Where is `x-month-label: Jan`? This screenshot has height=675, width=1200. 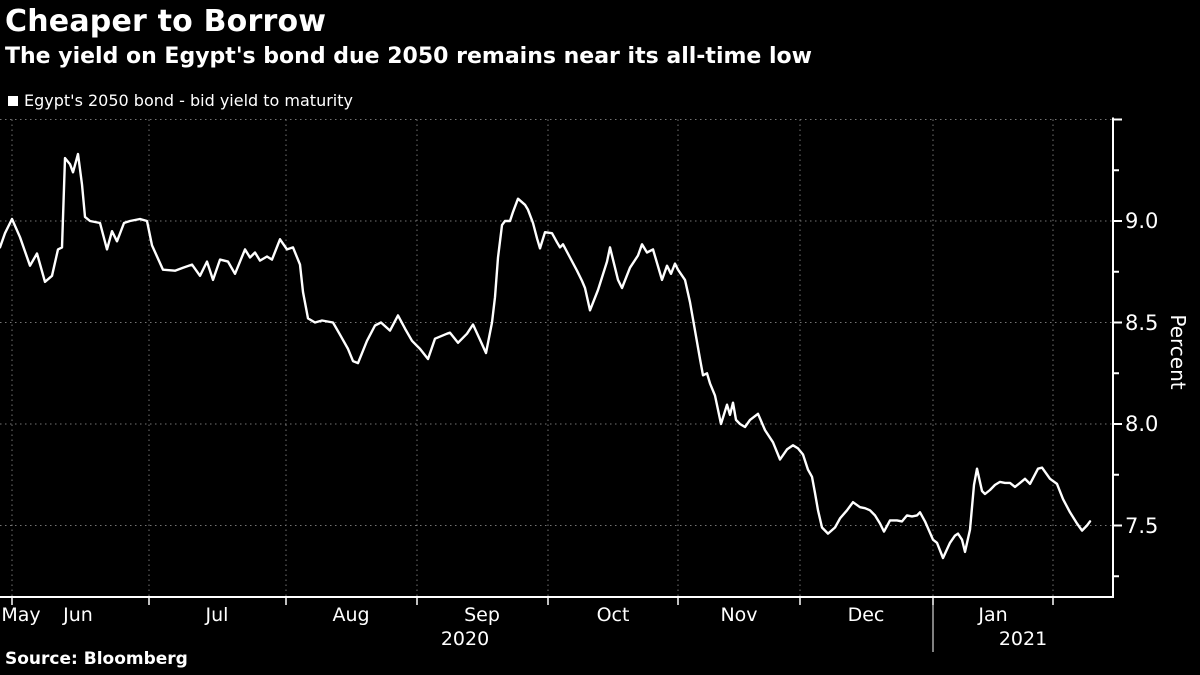 x-month-label: Jan is located at coordinates (993, 615).